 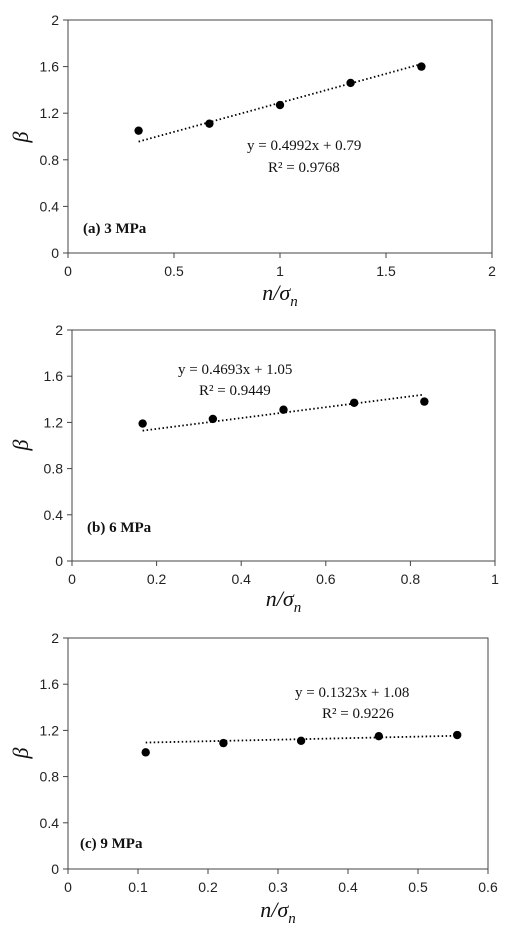 I want to click on x-tick-label: 2, so click(x=492, y=271).